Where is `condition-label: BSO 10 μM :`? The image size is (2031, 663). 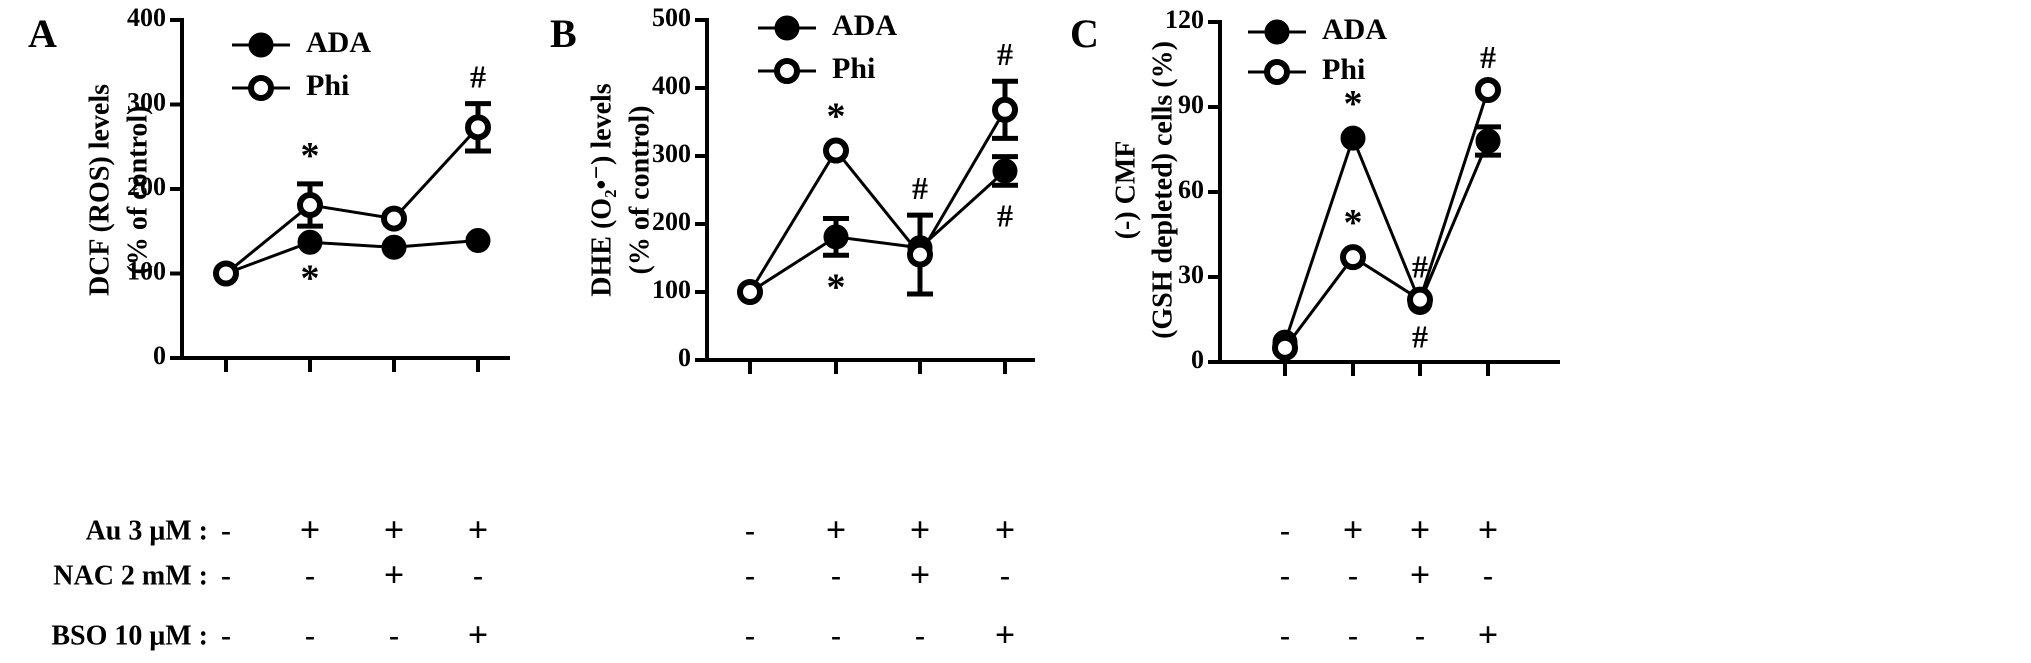 condition-label: BSO 10 μM : is located at coordinates (129, 635).